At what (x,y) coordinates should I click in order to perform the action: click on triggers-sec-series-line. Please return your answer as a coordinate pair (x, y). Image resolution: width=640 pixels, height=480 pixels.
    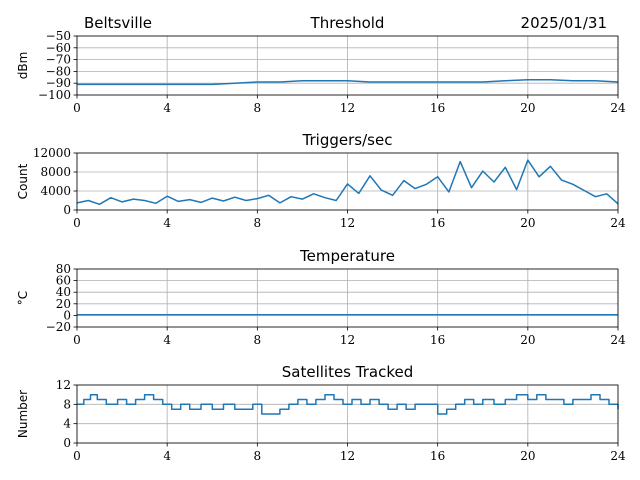
    Looking at the image, I should click on (347, 182).